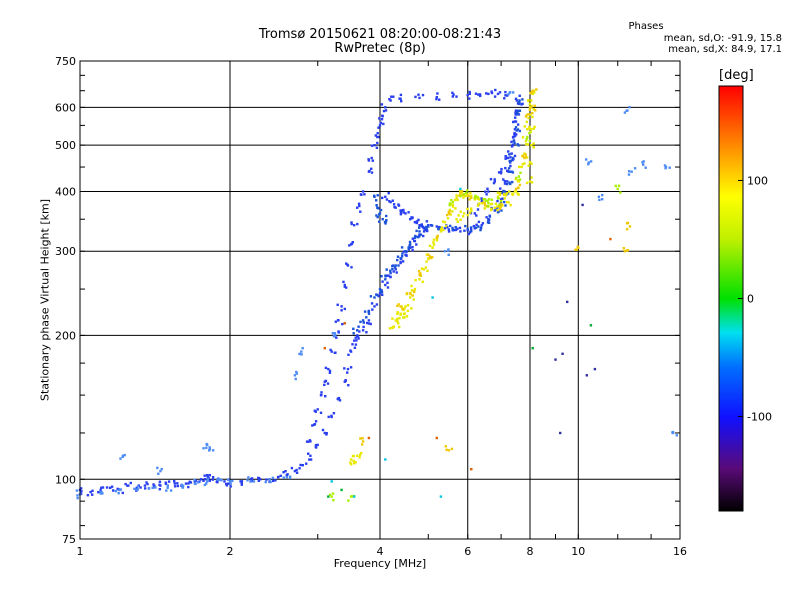 The image size is (800, 600). What do you see at coordinates (380, 34) in the screenshot?
I see `chart-title: Tromsø 20150621 08:20:00-08:21:43` at bounding box center [380, 34].